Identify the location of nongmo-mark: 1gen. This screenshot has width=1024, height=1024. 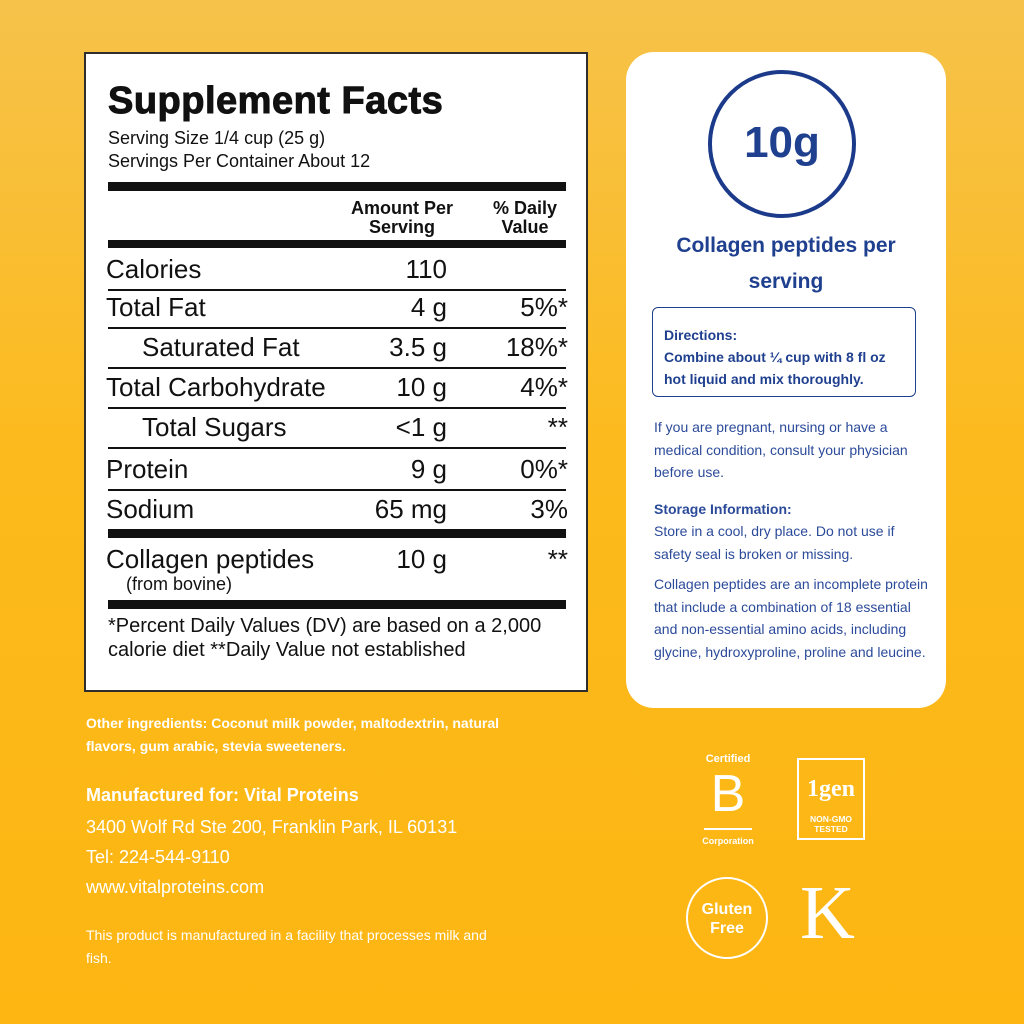
(831, 789).